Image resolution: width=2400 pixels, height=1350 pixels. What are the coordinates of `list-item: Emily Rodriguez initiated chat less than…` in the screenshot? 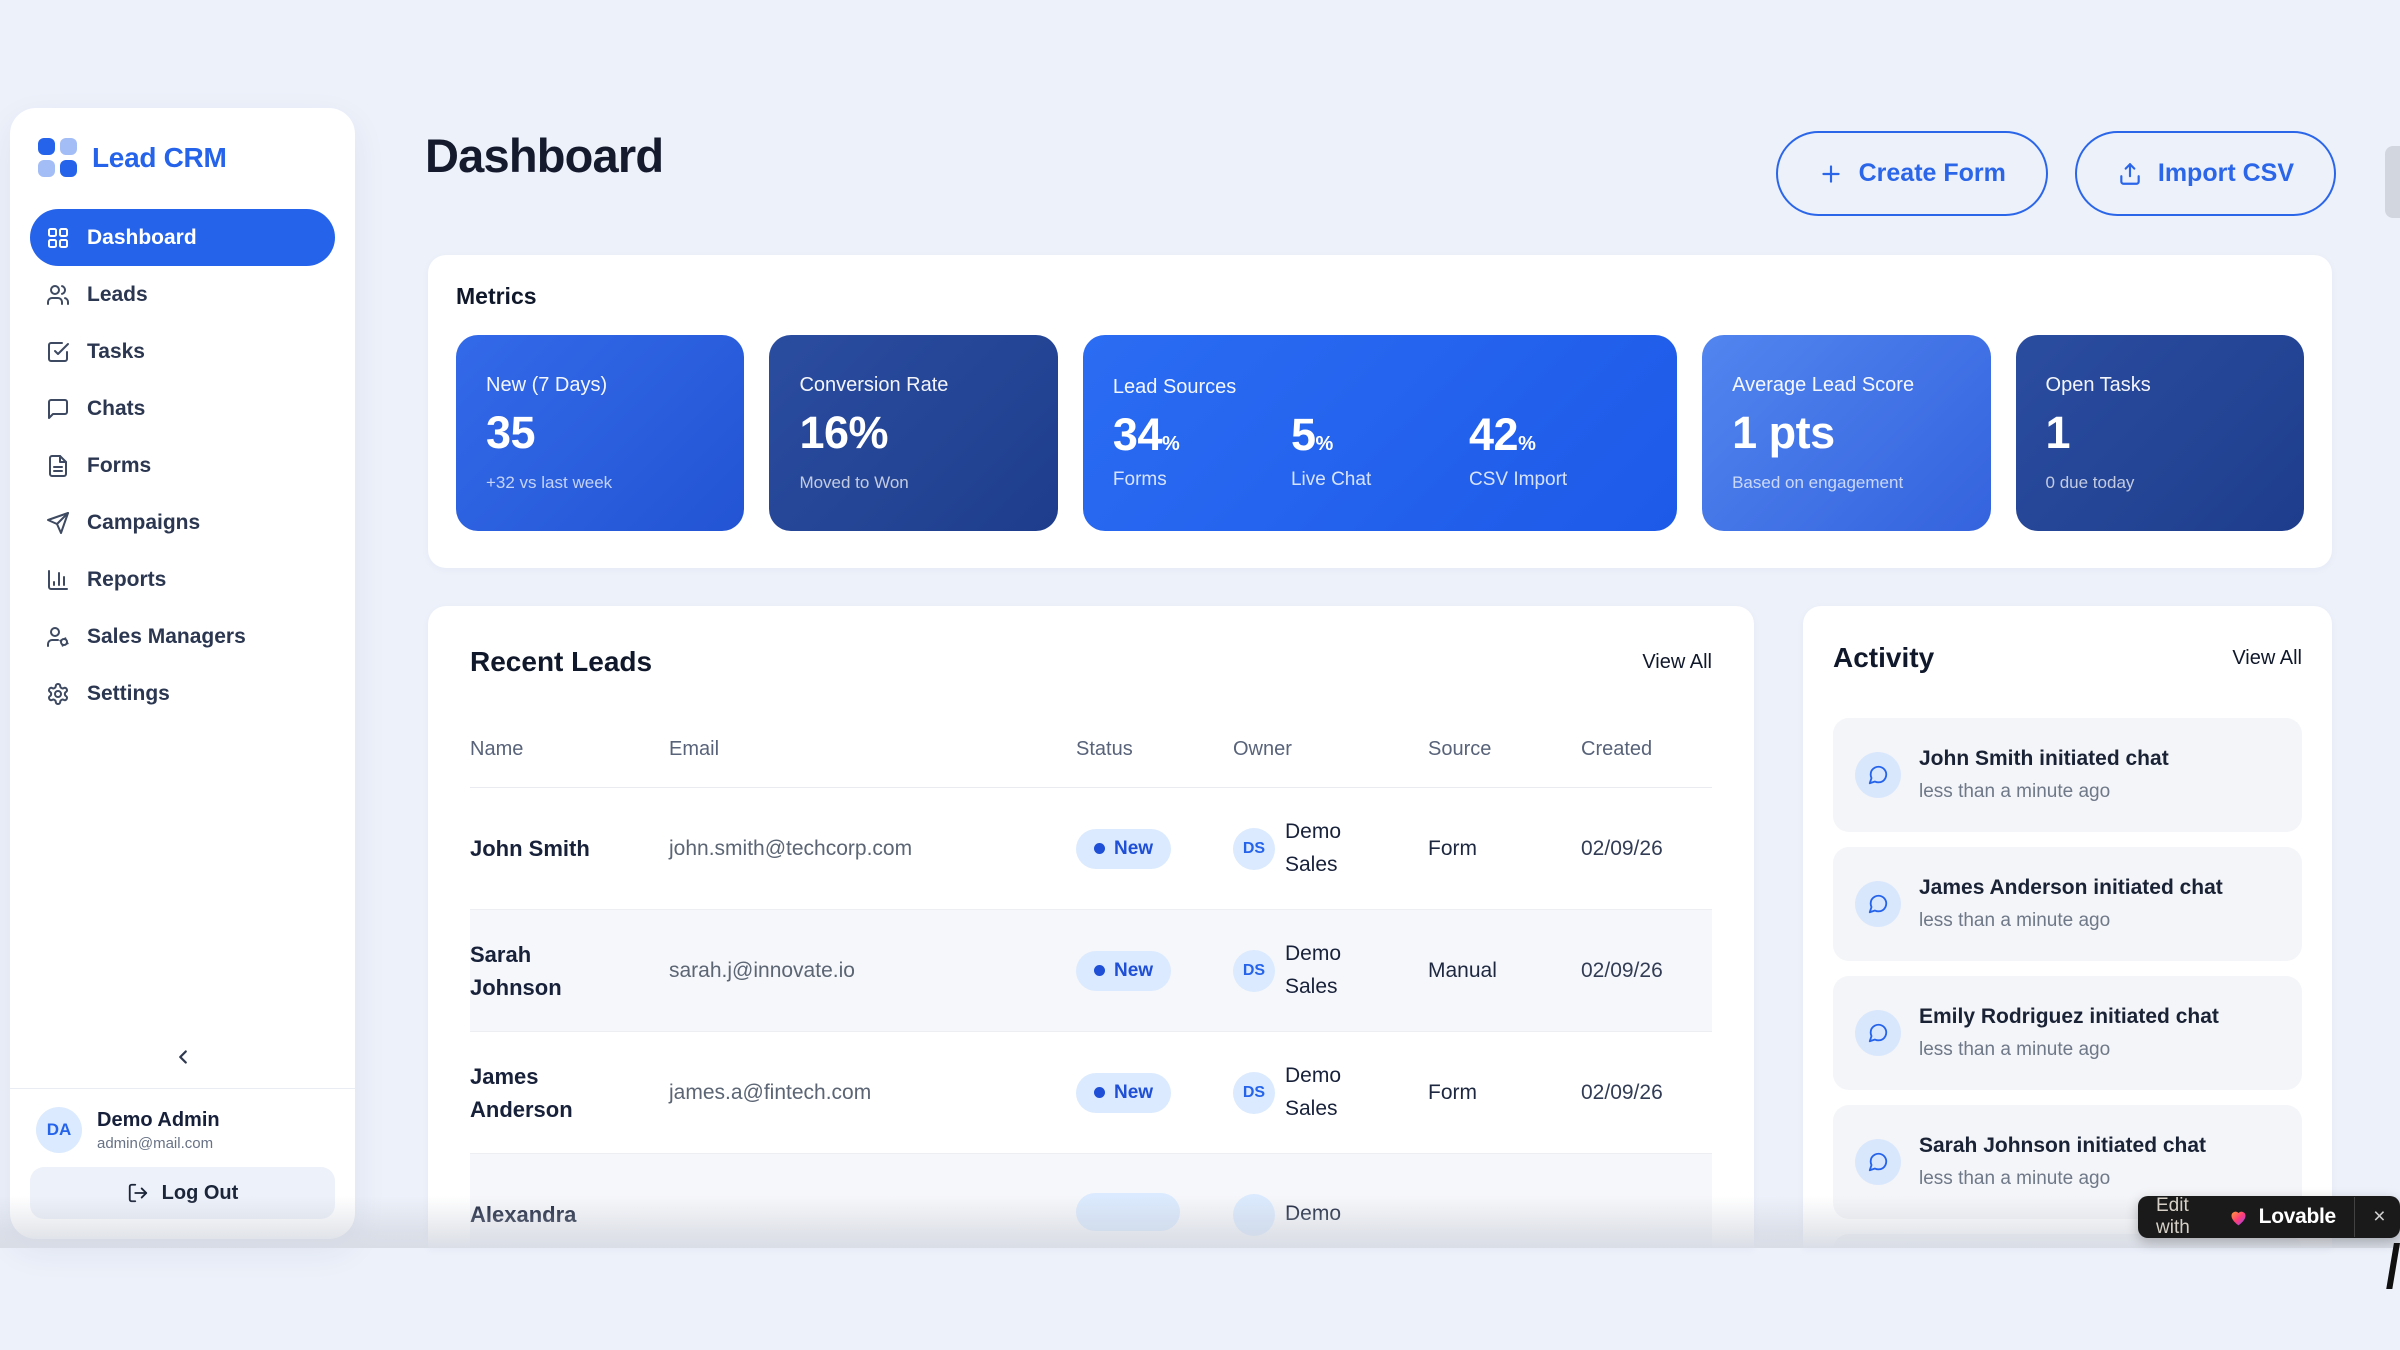 It's located at (2067, 1033).